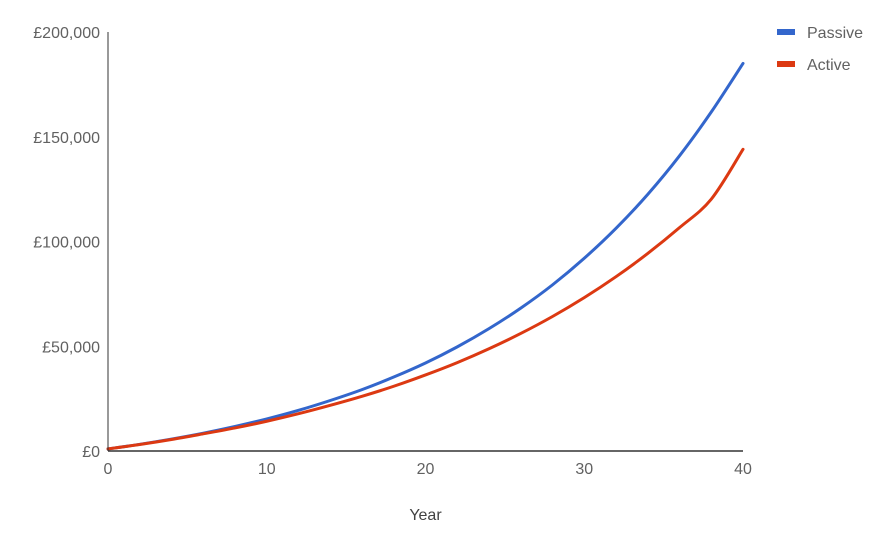  Describe the element at coordinates (786, 64) in the screenshot. I see `legend-swatch-active` at that location.